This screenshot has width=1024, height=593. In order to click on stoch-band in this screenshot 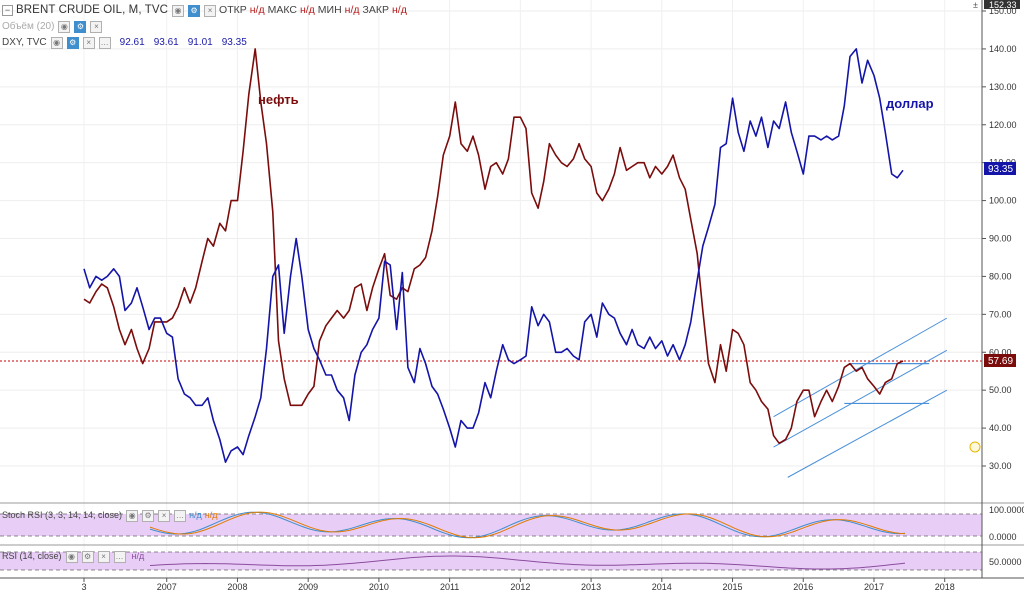, I will do `click(491, 525)`.